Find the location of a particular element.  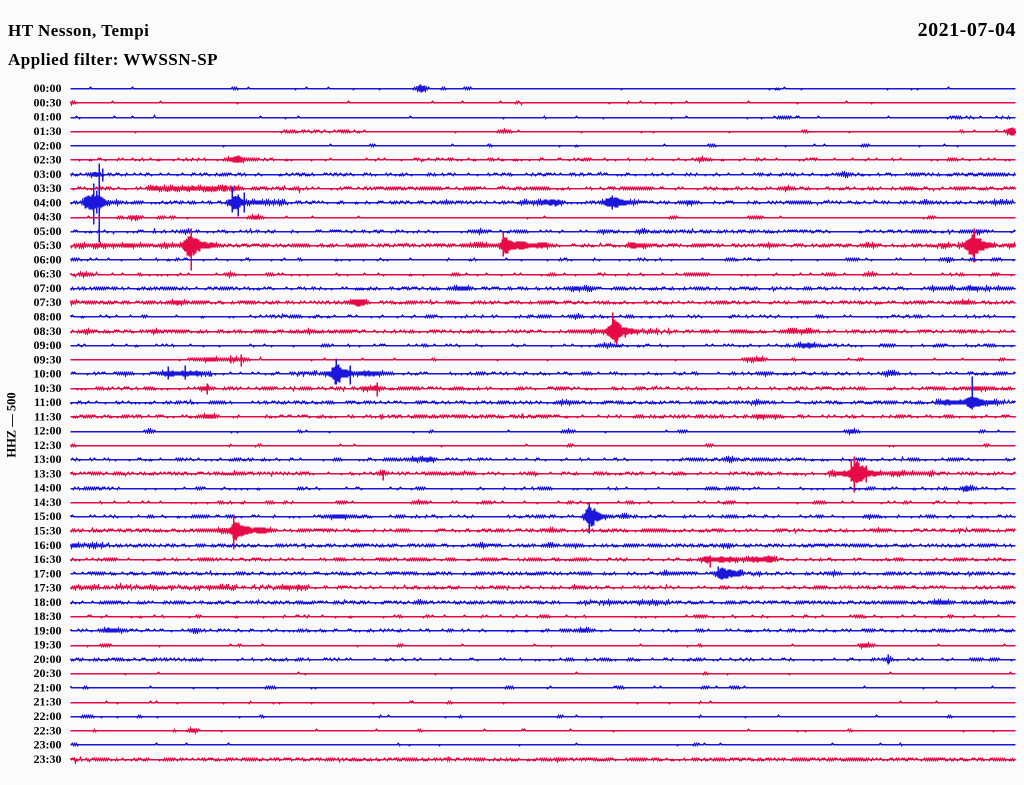

svg-text: 03:30 is located at coordinates (48, 188).